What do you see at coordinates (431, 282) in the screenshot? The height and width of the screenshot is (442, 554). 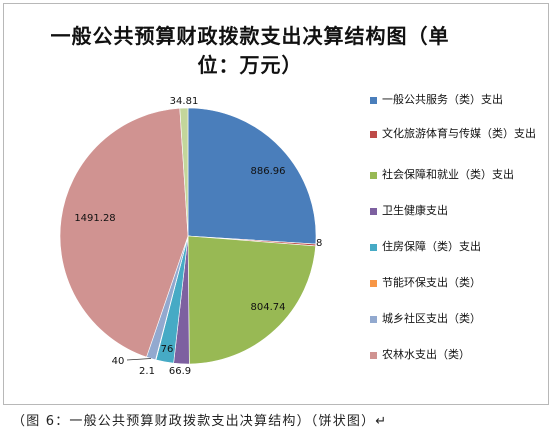 I see `legend-label: 节能环保支出（类）` at bounding box center [431, 282].